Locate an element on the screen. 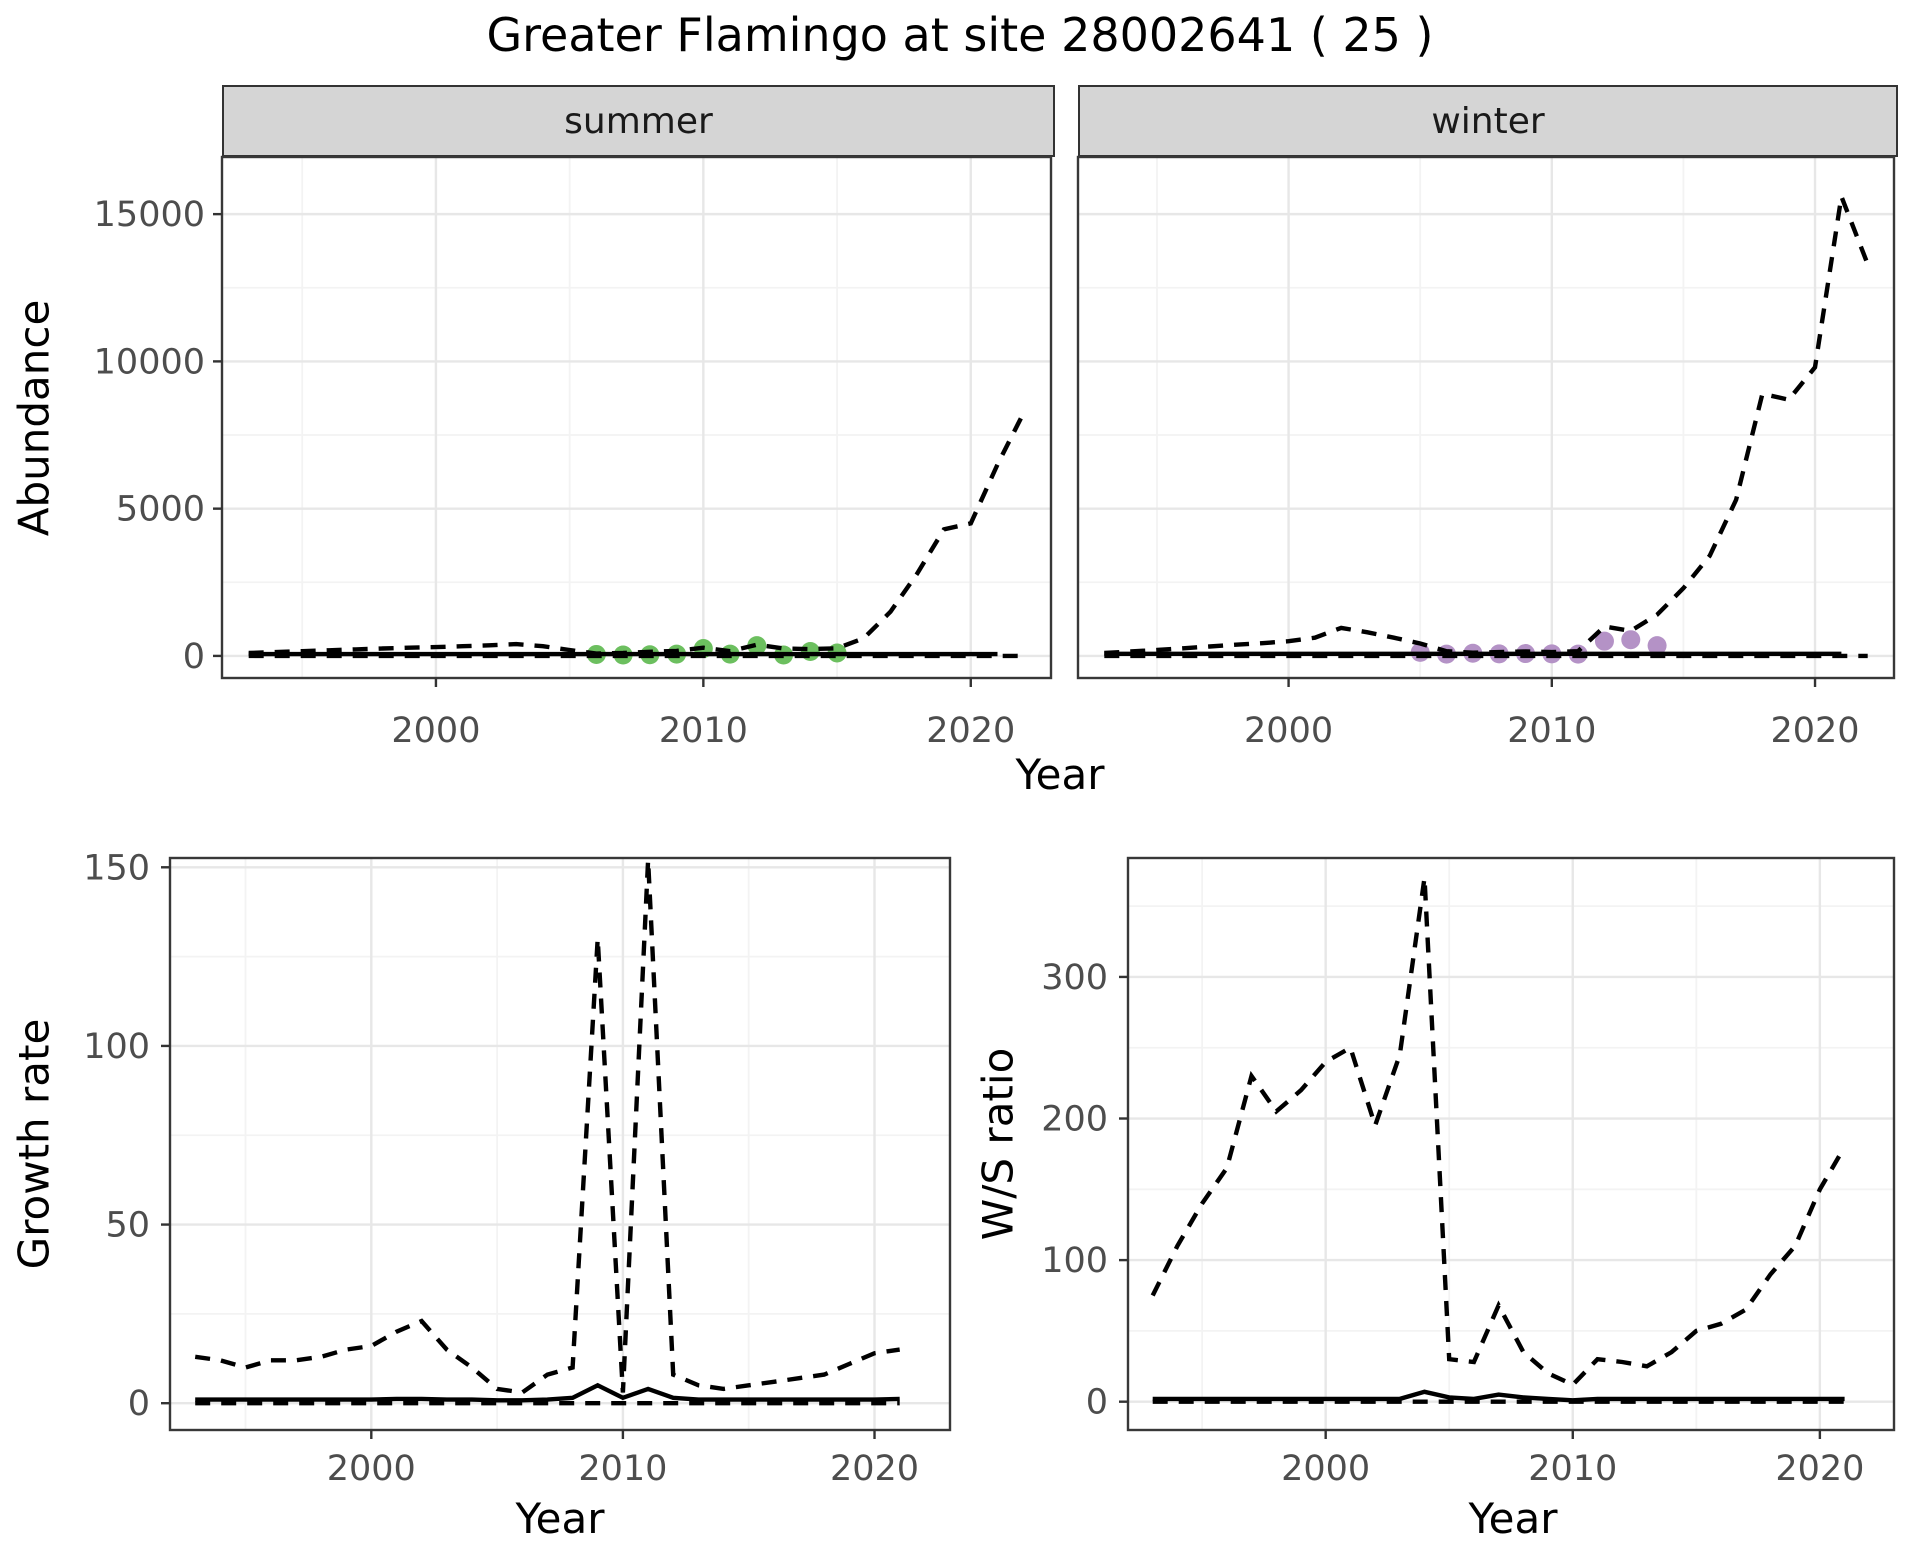 Image resolution: width=1920 pixels, height=1560 pixels. ratio-y-axis-title: W/S ratio is located at coordinates (998, 1144).